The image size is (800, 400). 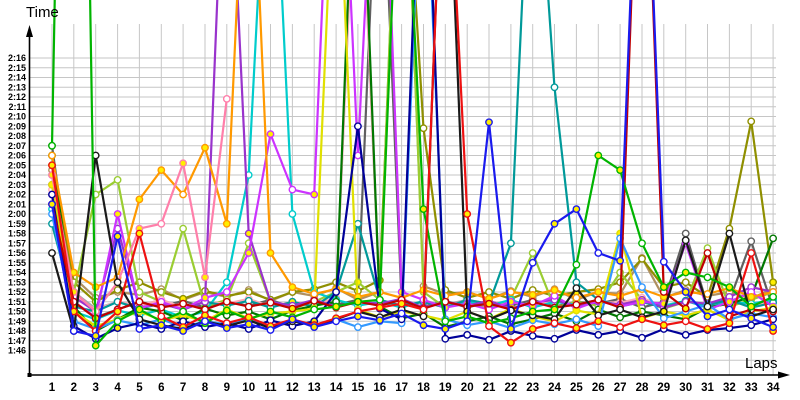 I want to click on svg-text: 11, so click(x=270, y=388).